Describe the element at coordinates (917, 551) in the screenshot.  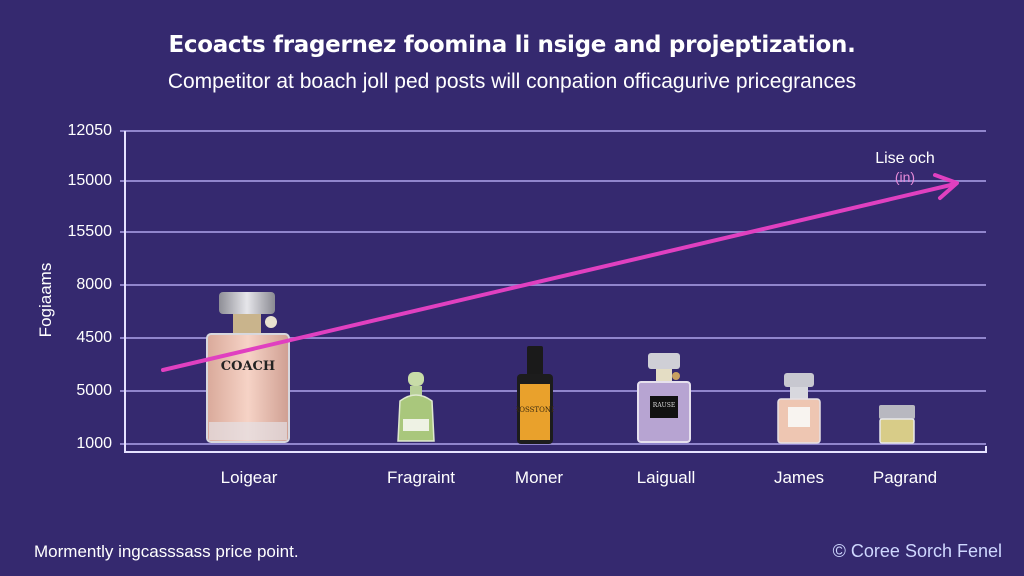
I see `footer-credit: © Coree Sorch Fenel` at that location.